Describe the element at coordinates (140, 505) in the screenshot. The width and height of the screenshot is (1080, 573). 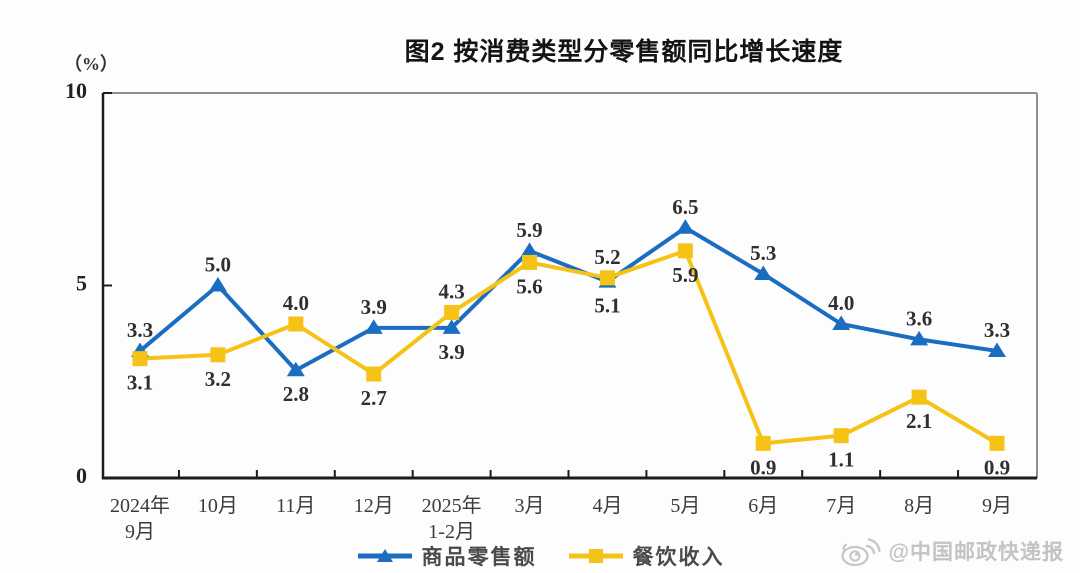
I see `x-tick-label: 2024年` at that location.